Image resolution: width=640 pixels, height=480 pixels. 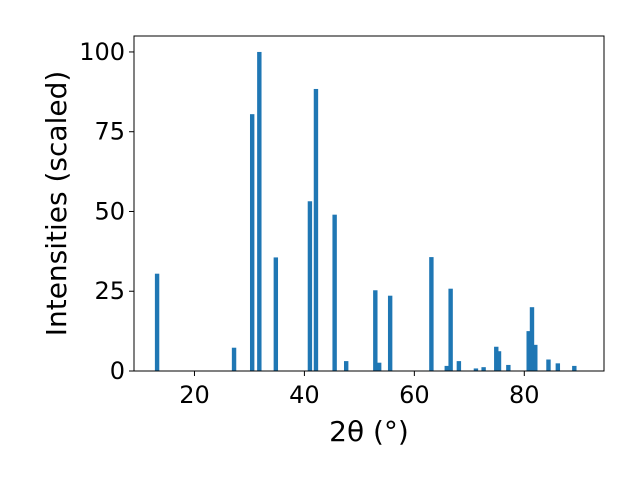 I want to click on x-tick-label: 60, so click(x=414, y=395).